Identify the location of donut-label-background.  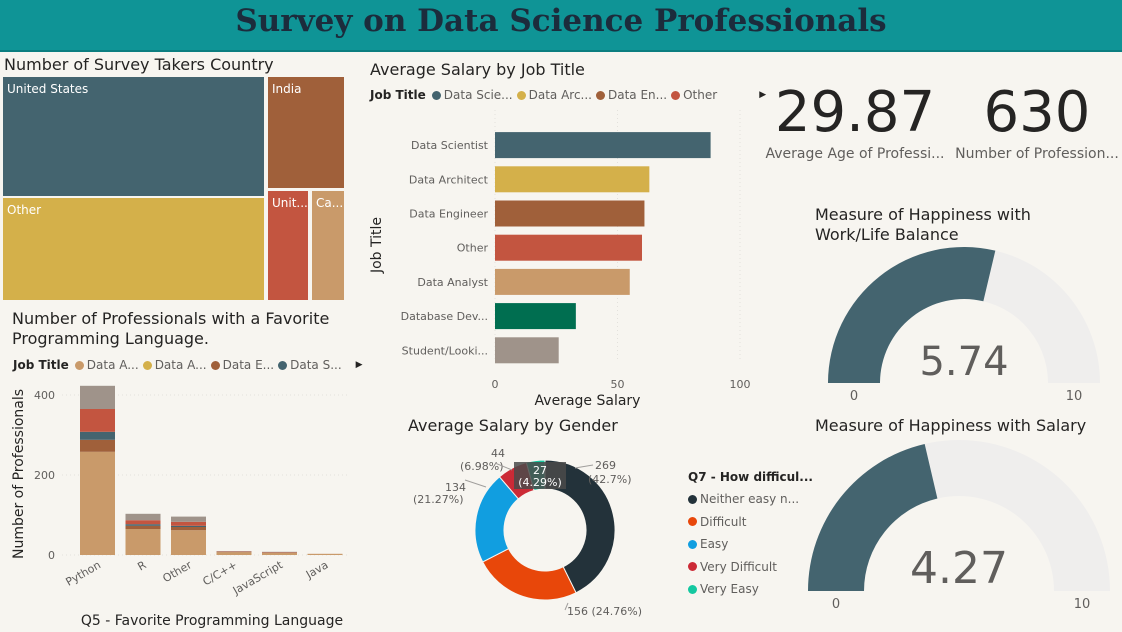
(540, 475).